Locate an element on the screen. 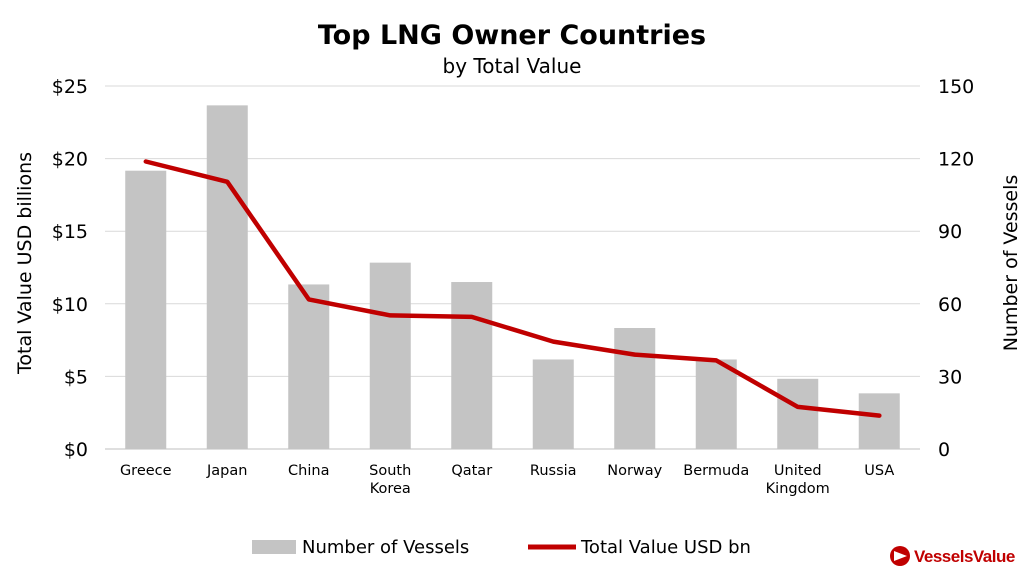 This screenshot has height=579, width=1024. right-tick-label: 30 is located at coordinates (950, 377).